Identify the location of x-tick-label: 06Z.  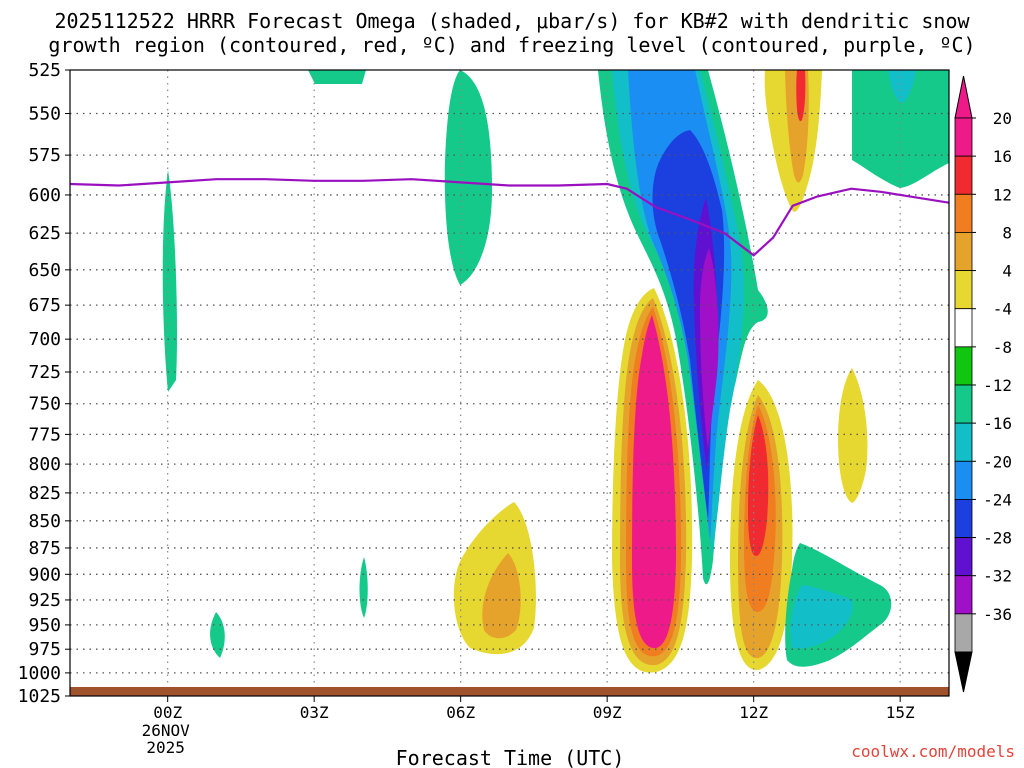
(460, 712).